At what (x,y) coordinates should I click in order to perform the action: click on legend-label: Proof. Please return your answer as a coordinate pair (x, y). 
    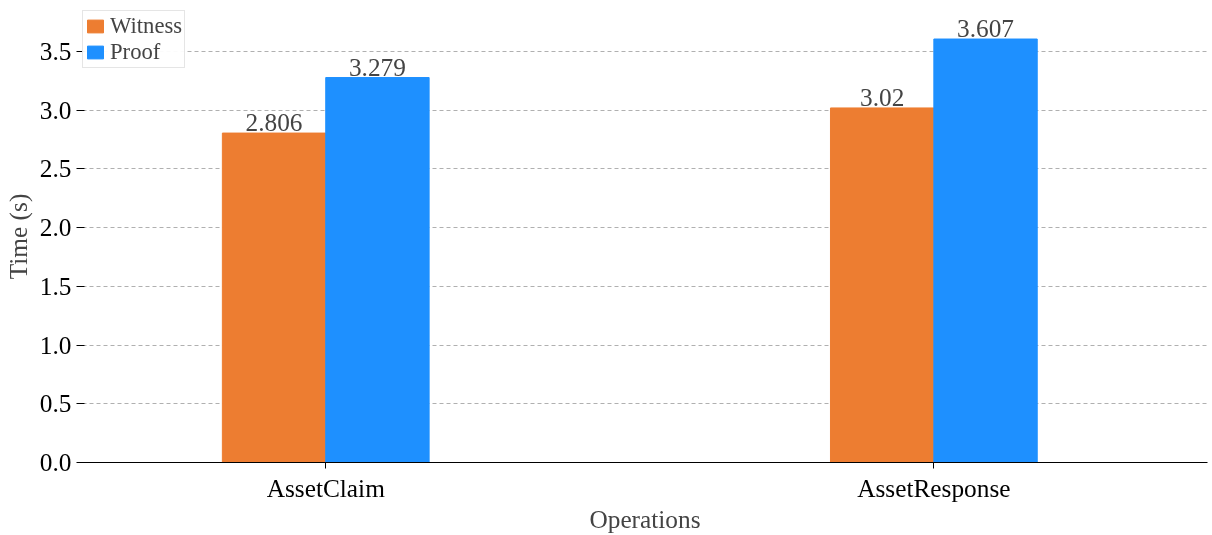
    Looking at the image, I should click on (135, 52).